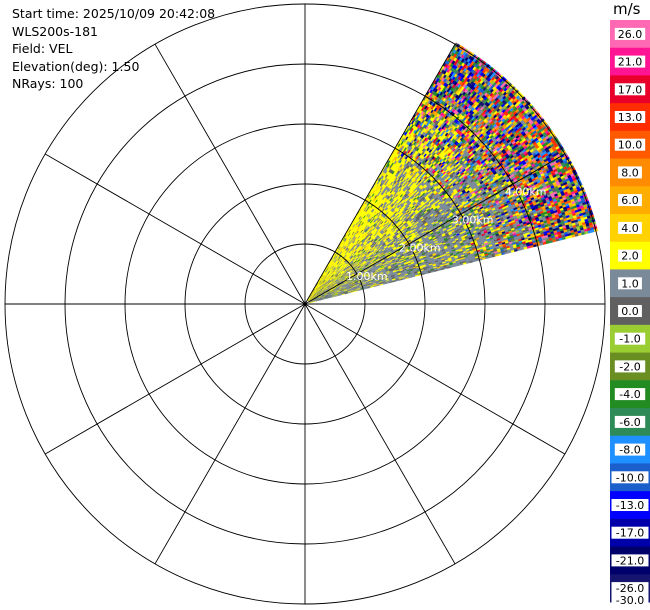  I want to click on field-text: Field: VEL, so click(42, 48).